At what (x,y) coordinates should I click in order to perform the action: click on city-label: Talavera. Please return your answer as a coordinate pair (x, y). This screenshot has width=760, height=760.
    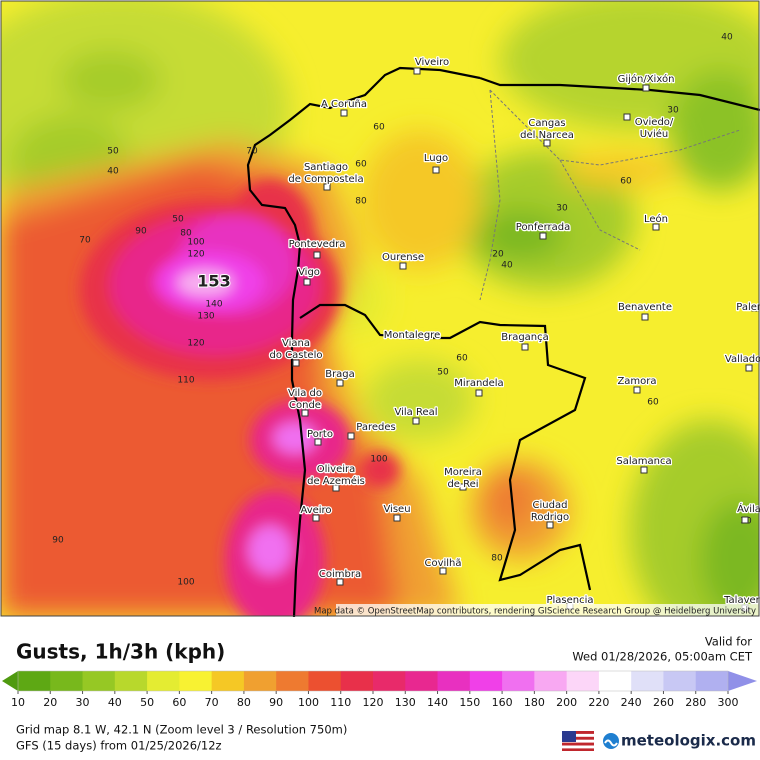
    Looking at the image, I should click on (741, 600).